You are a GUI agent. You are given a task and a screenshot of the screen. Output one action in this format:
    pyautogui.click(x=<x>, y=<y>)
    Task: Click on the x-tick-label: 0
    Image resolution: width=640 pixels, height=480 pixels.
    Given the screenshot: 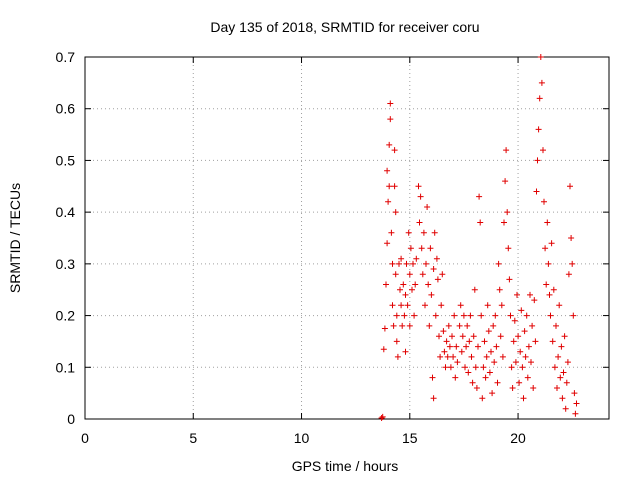 What is the action you would take?
    pyautogui.click(x=85, y=438)
    